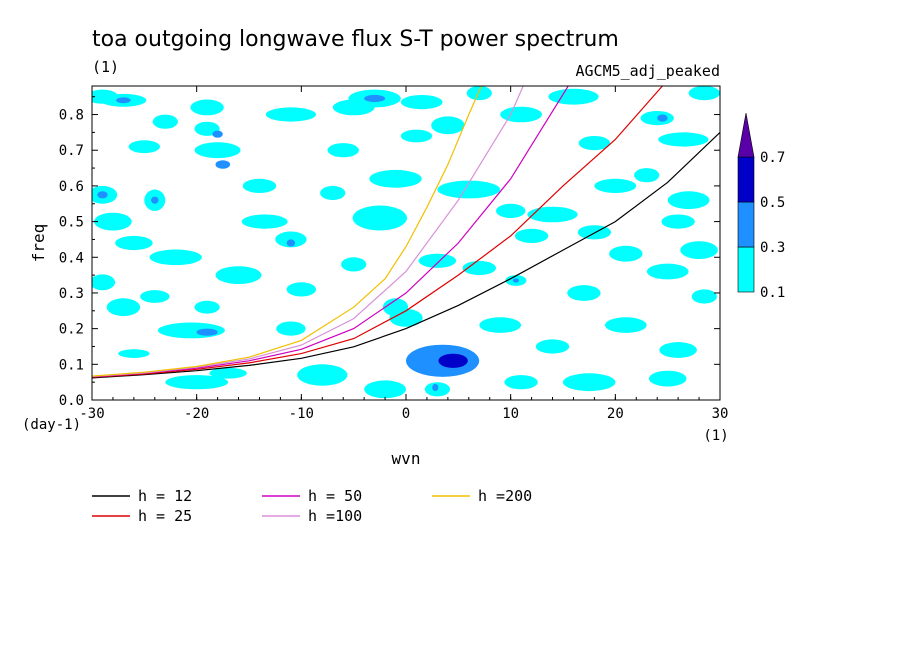 The height and width of the screenshot is (654, 904). Describe the element at coordinates (105, 67) in the screenshot. I see `title-units: (1)` at that location.